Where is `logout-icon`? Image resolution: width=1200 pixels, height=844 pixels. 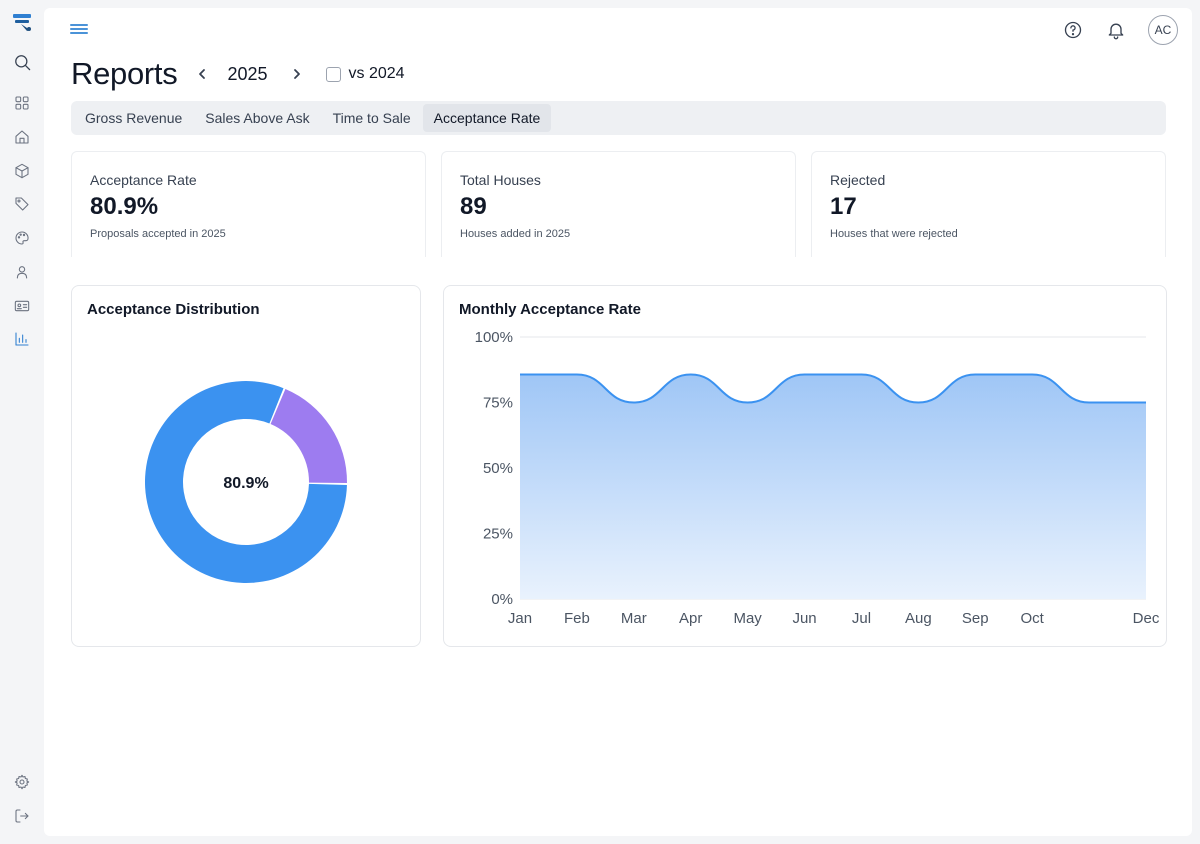 logout-icon is located at coordinates (22, 816).